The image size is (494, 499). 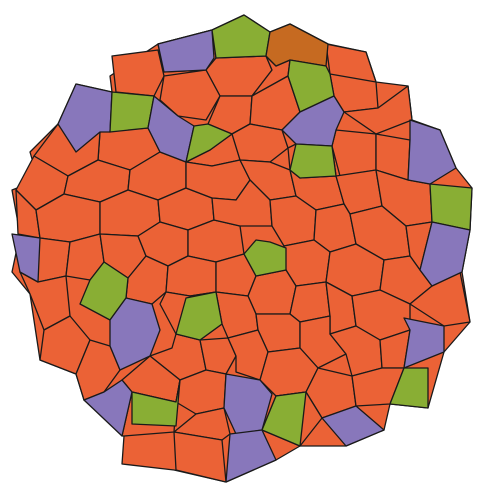 I want to click on tile-purple-left-edge, so click(x=26, y=258).